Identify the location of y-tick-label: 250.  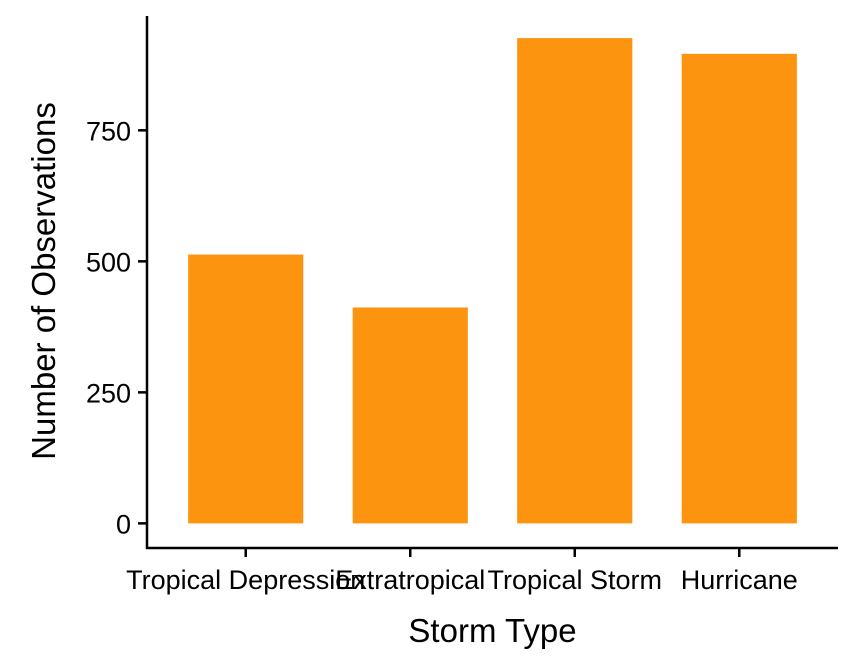
(108, 393).